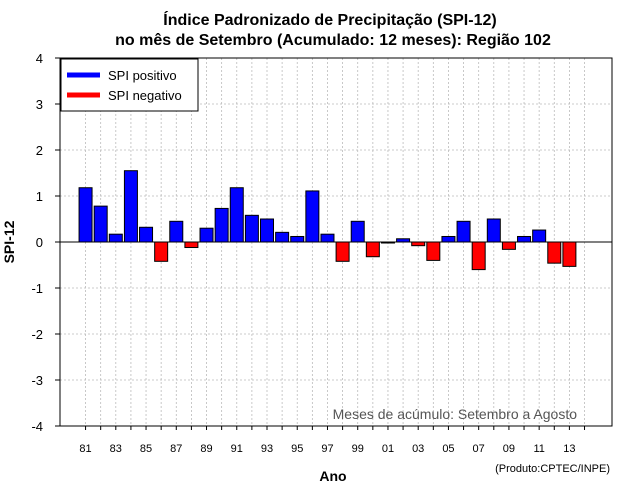 This screenshot has height=500, width=640. Describe the element at coordinates (237, 449) in the screenshot. I see `x-tick-label: 91` at that location.